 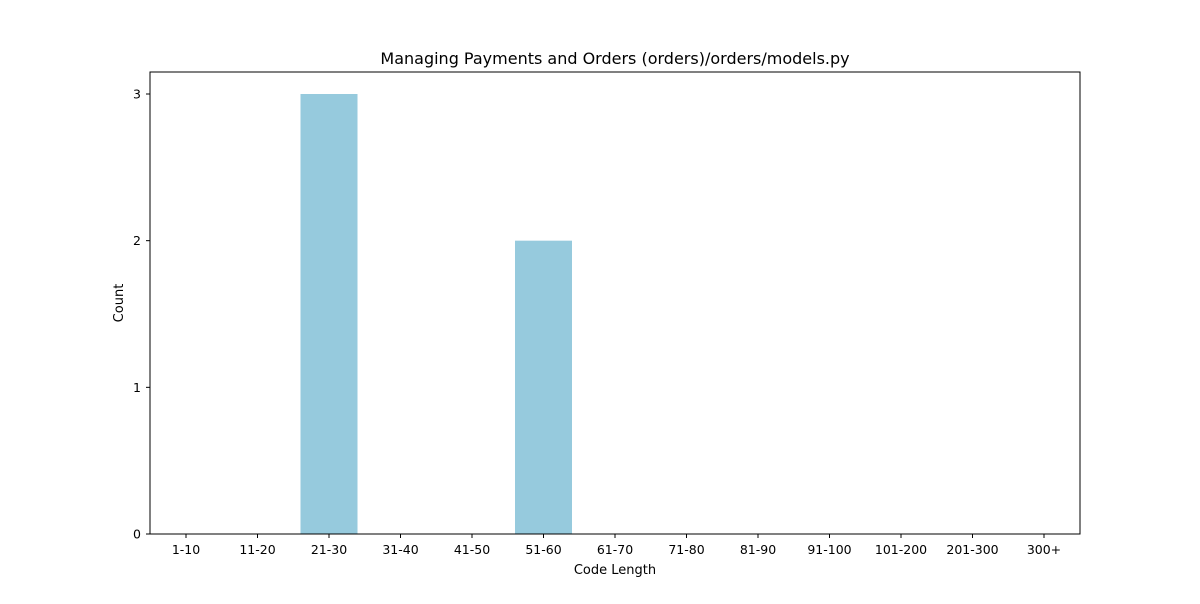 What do you see at coordinates (137, 94) in the screenshot?
I see `y-tick-label: 3` at bounding box center [137, 94].